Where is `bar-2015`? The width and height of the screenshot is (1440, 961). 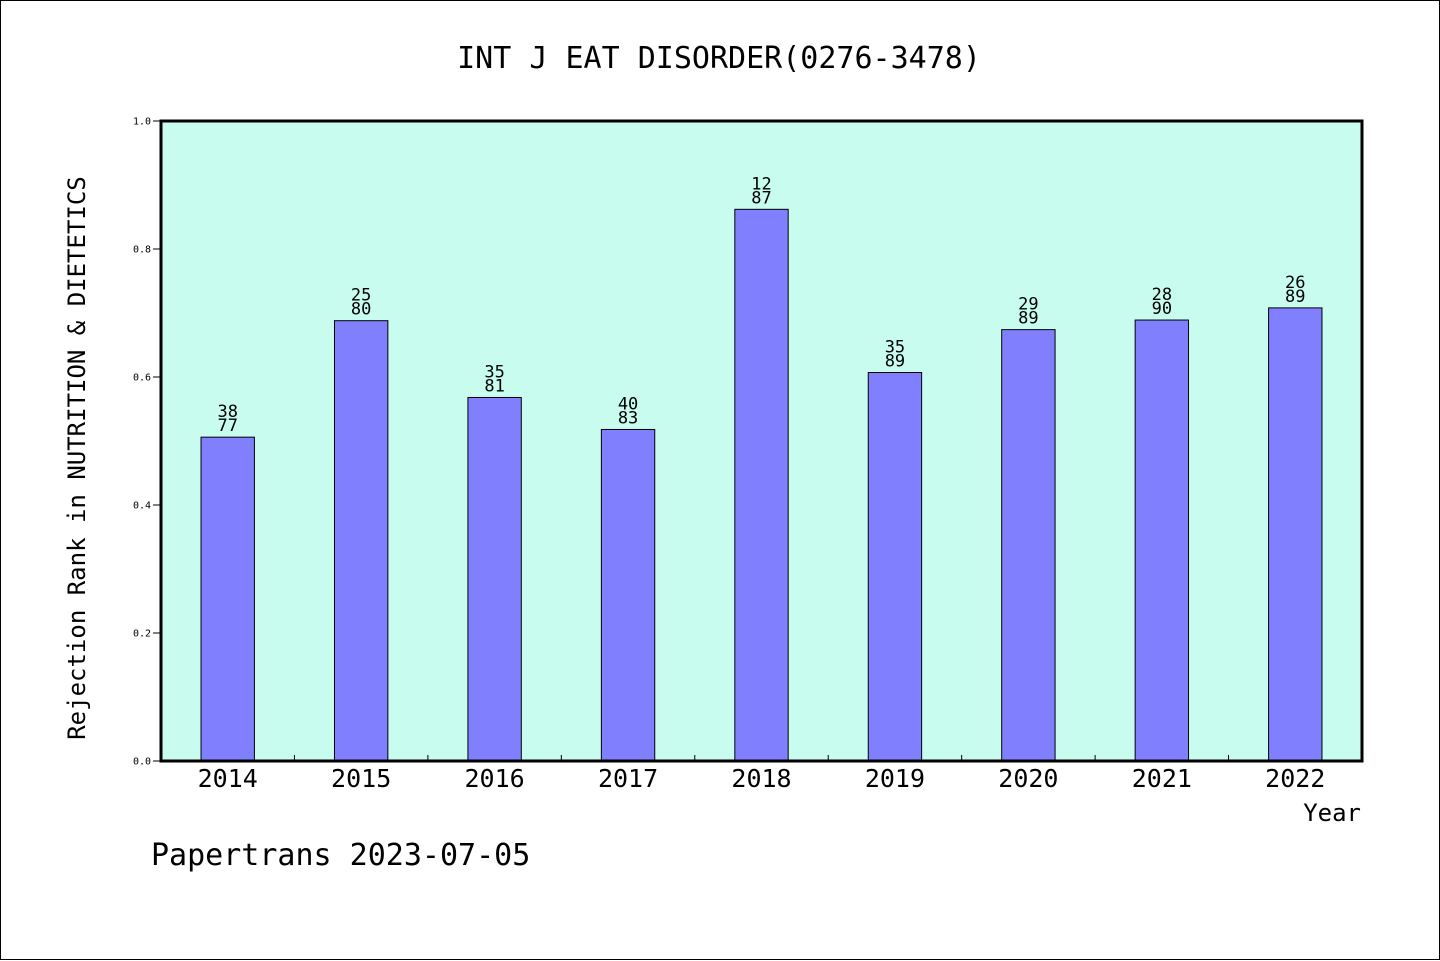
bar-2015 is located at coordinates (361, 541).